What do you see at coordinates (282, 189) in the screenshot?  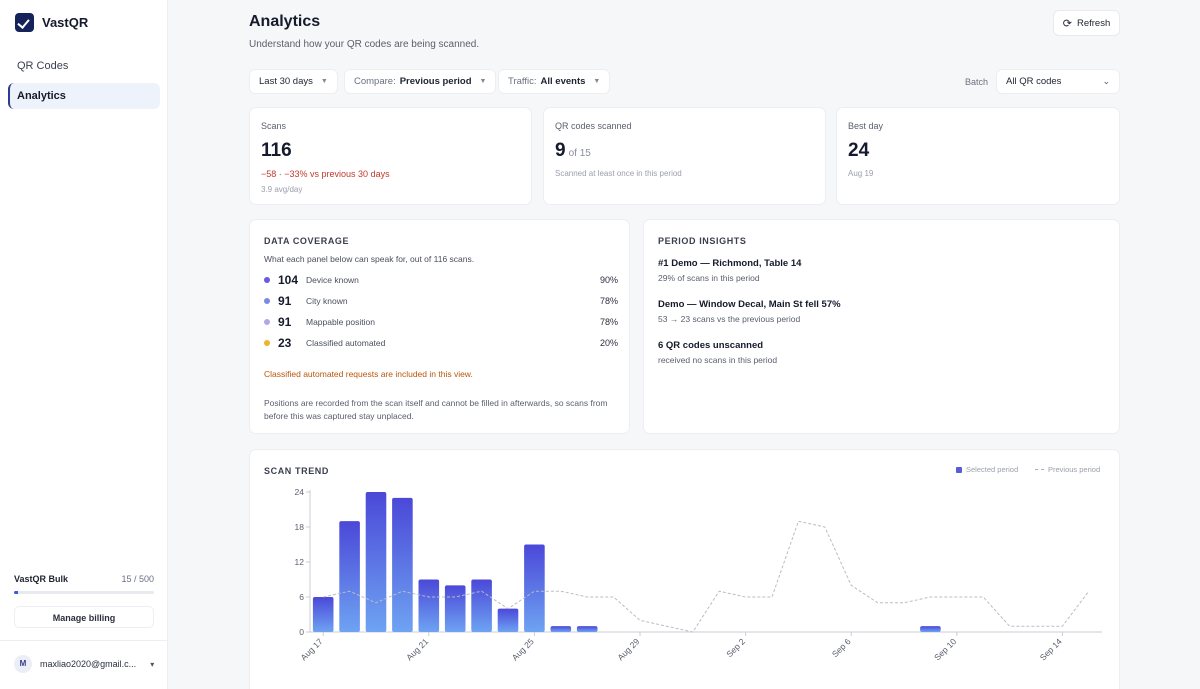 I see `scans-avg: 3.9 avg/day` at bounding box center [282, 189].